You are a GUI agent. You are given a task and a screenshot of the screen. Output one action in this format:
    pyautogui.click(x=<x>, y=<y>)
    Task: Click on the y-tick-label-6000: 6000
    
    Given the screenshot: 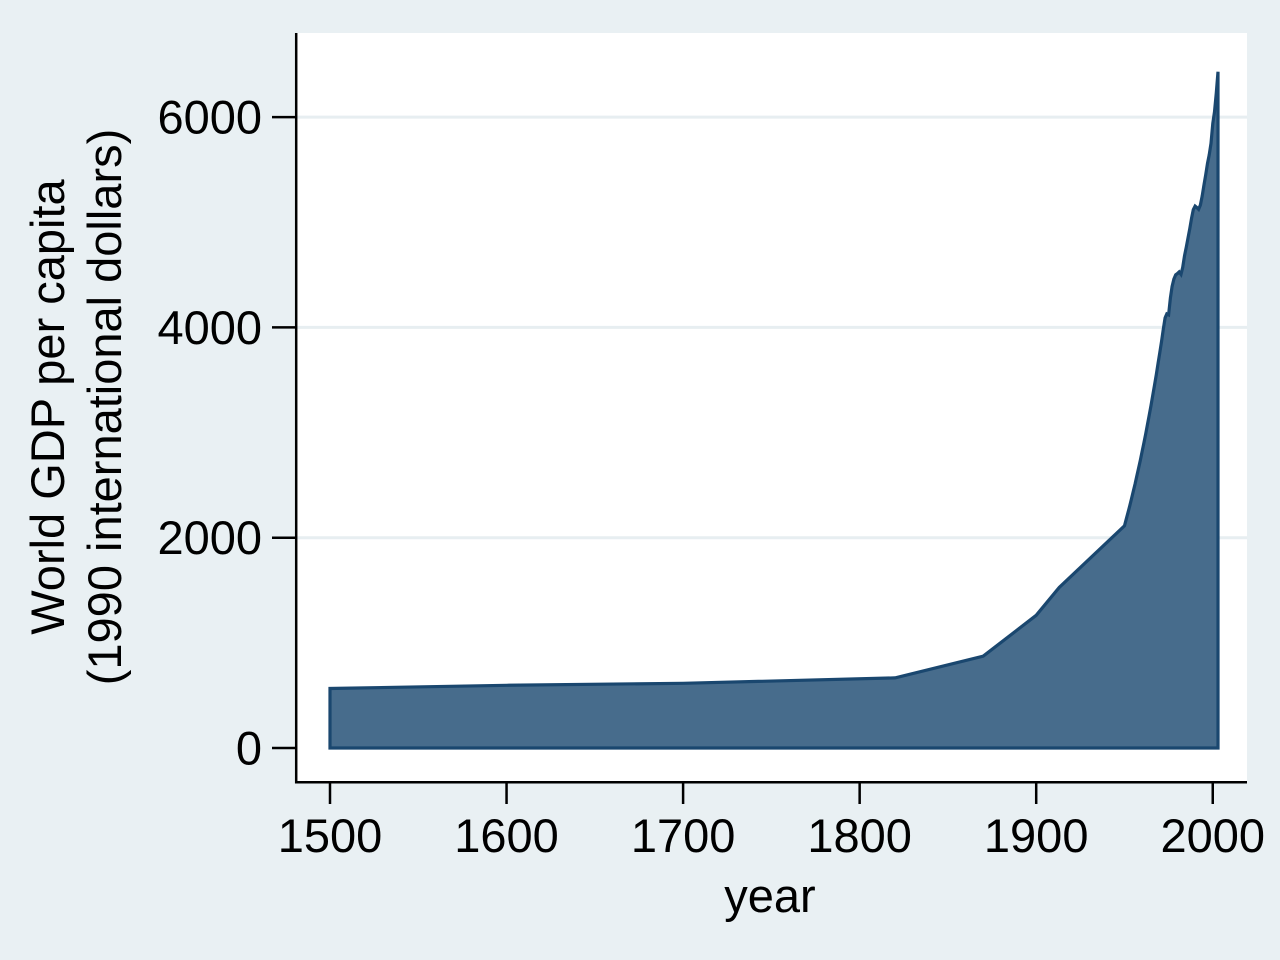 What is the action you would take?
    pyautogui.click(x=209, y=117)
    